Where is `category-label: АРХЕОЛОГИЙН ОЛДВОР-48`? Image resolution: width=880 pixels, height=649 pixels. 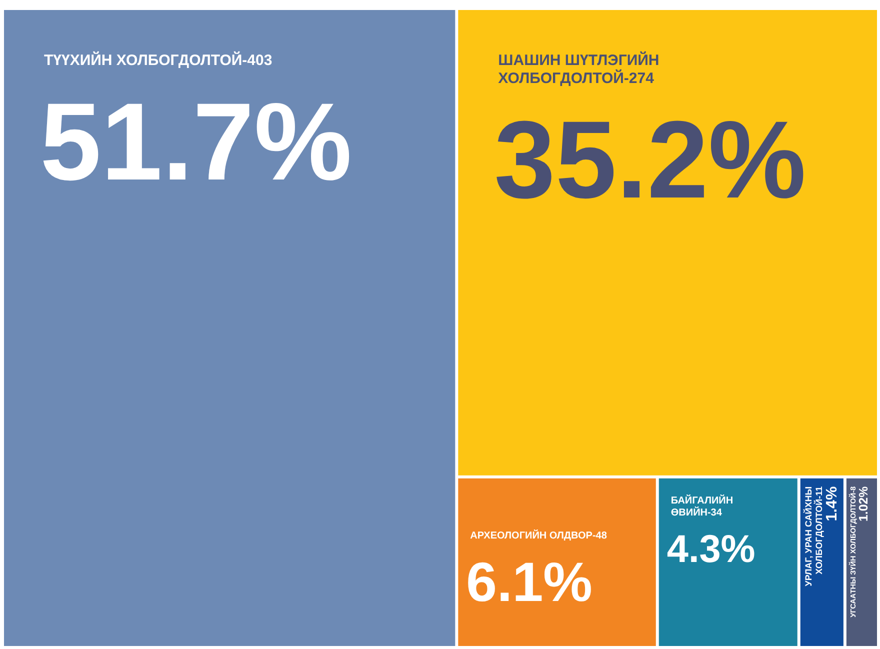 category-label: АРХЕОЛОГИЙН ОЛДВОР-48 is located at coordinates (539, 535).